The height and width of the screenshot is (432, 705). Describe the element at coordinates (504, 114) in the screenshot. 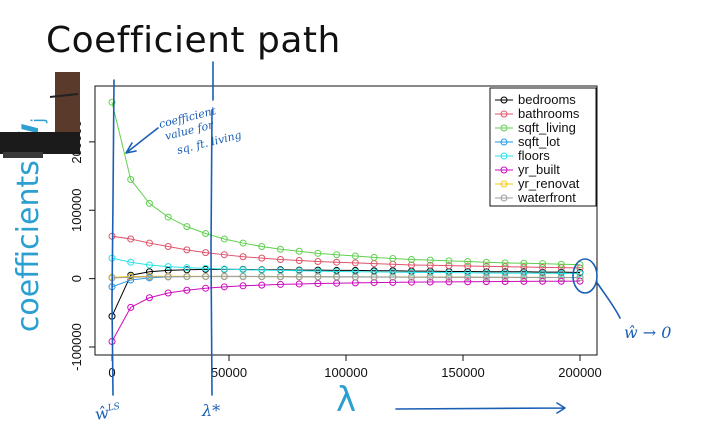

I see `legend-marker-bathrooms` at that location.